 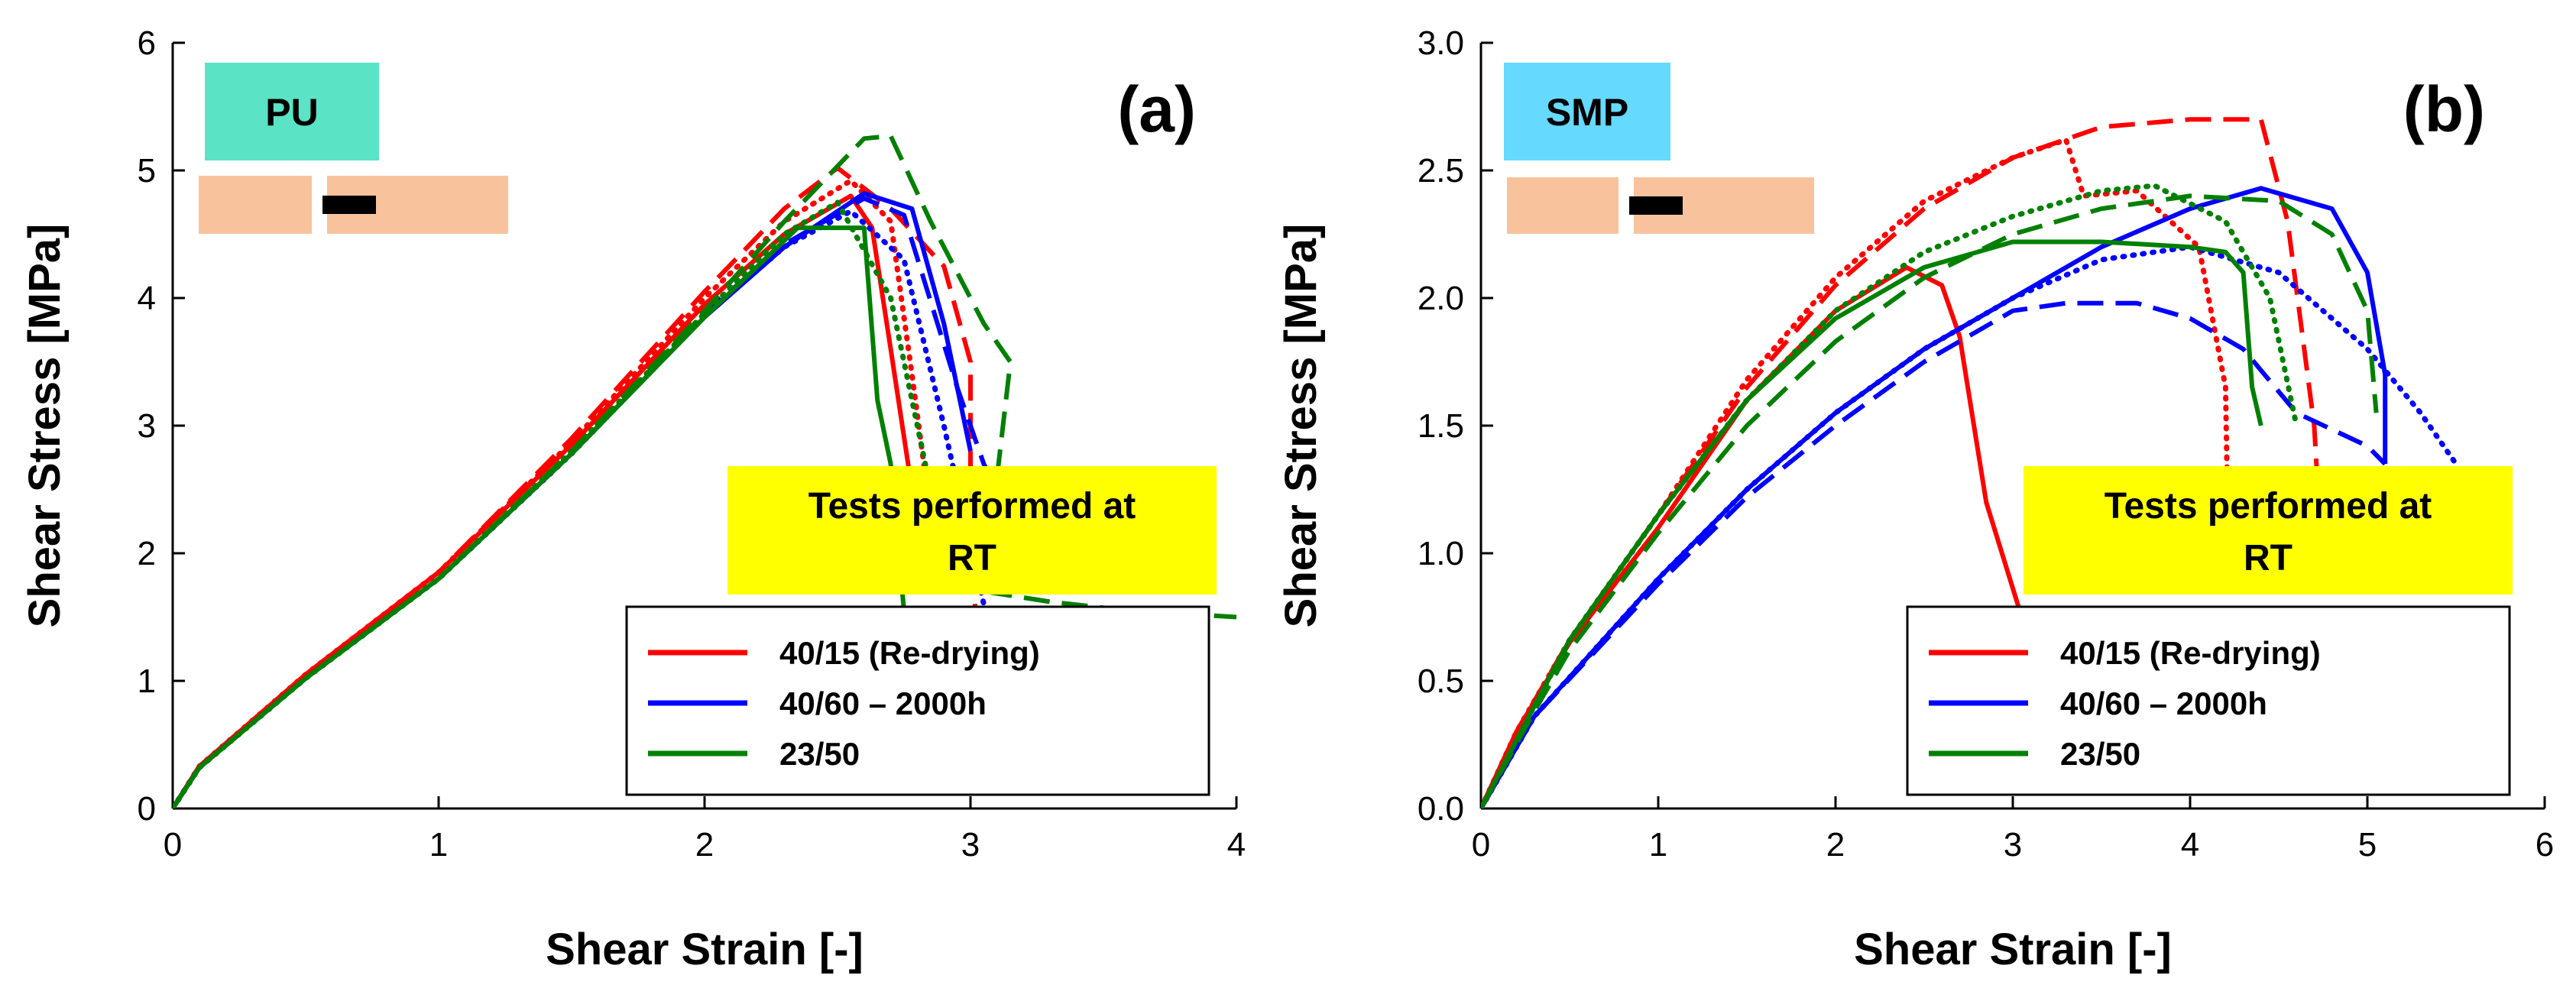 I want to click on y-tick-label: 2.5, so click(x=1441, y=171).